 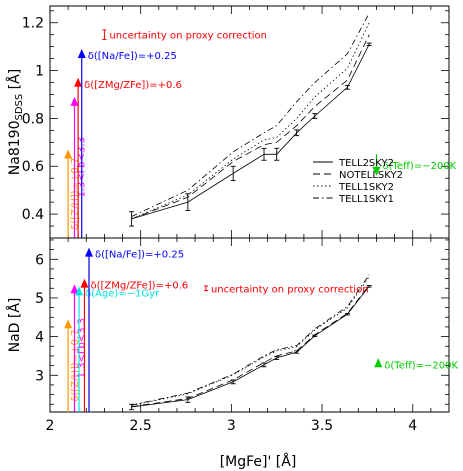 What do you see at coordinates (39, 72) in the screenshot?
I see `y-tick-label: 1` at bounding box center [39, 72].